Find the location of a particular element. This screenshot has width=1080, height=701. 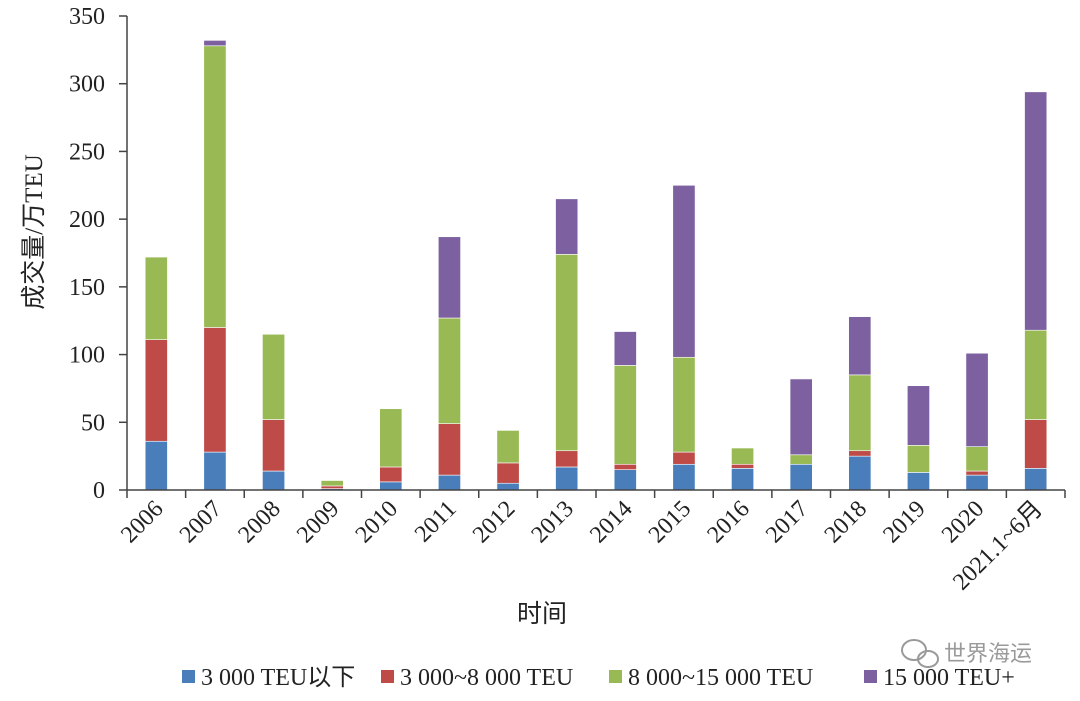

x-tick-label: 2009 is located at coordinates (318, 522).